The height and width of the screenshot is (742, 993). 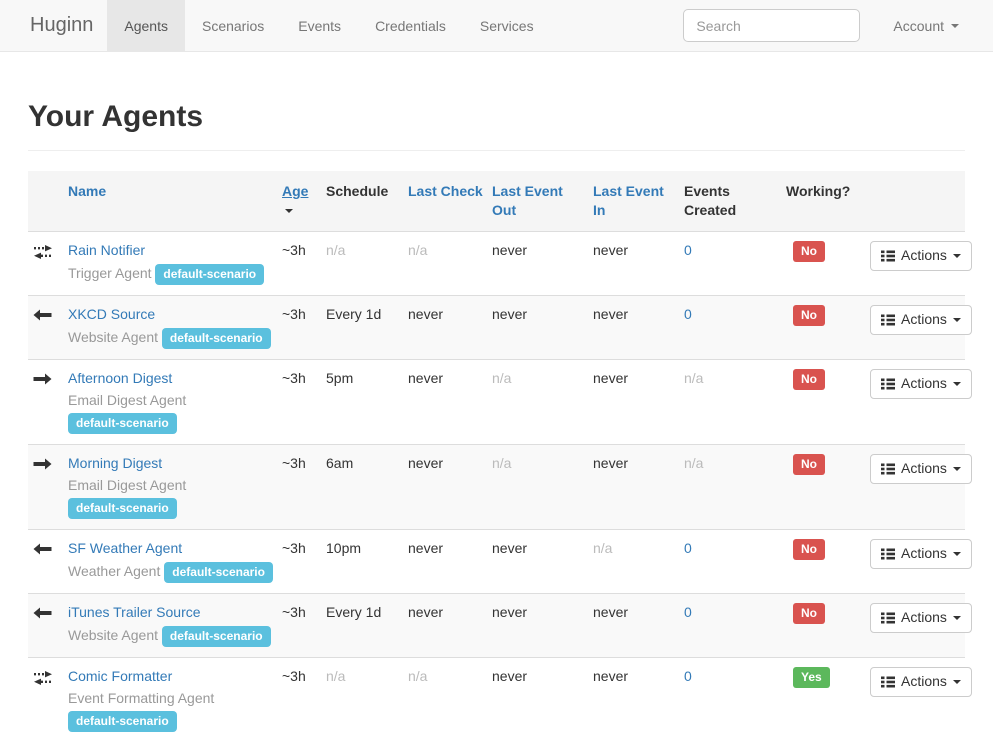 What do you see at coordinates (110, 273) in the screenshot?
I see `agent-type-label: Trigger Agent` at bounding box center [110, 273].